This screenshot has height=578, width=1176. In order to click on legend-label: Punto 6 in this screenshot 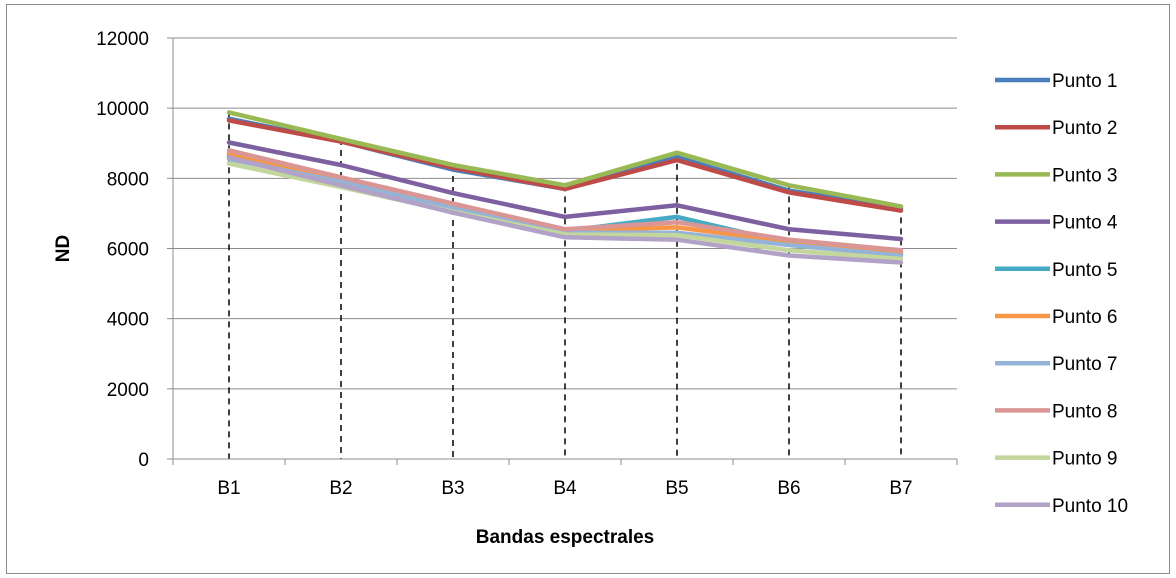, I will do `click(1085, 317)`.